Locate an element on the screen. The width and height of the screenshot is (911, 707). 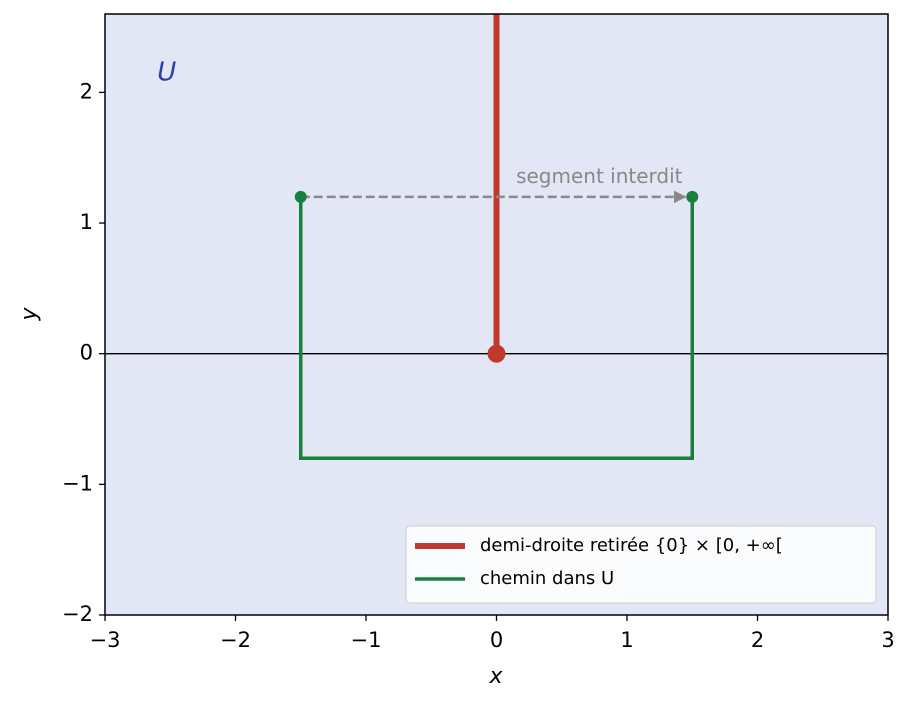
y-tick-label: 2 is located at coordinates (86, 91).